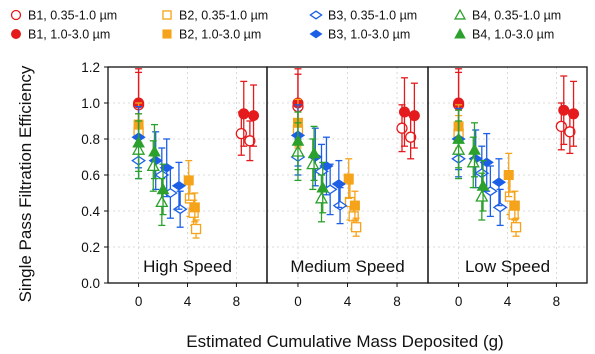 This screenshot has height=354, width=595. What do you see at coordinates (167, 34) in the screenshot?
I see `legend-marker-b2-large` at bounding box center [167, 34].